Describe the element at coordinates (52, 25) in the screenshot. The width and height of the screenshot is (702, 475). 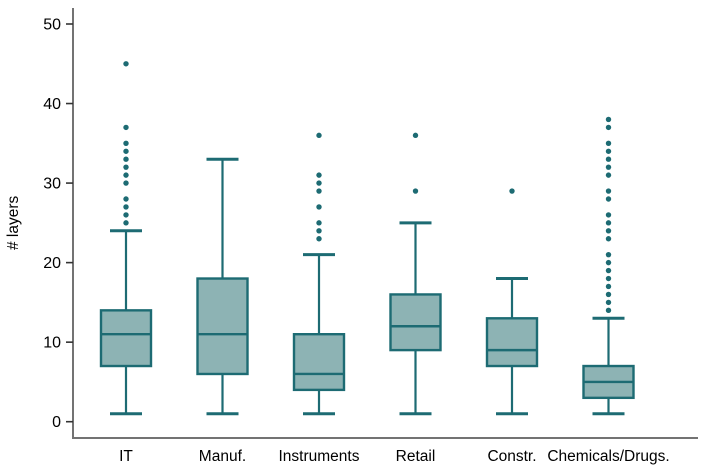
I see `y-tick-label: 50` at that location.